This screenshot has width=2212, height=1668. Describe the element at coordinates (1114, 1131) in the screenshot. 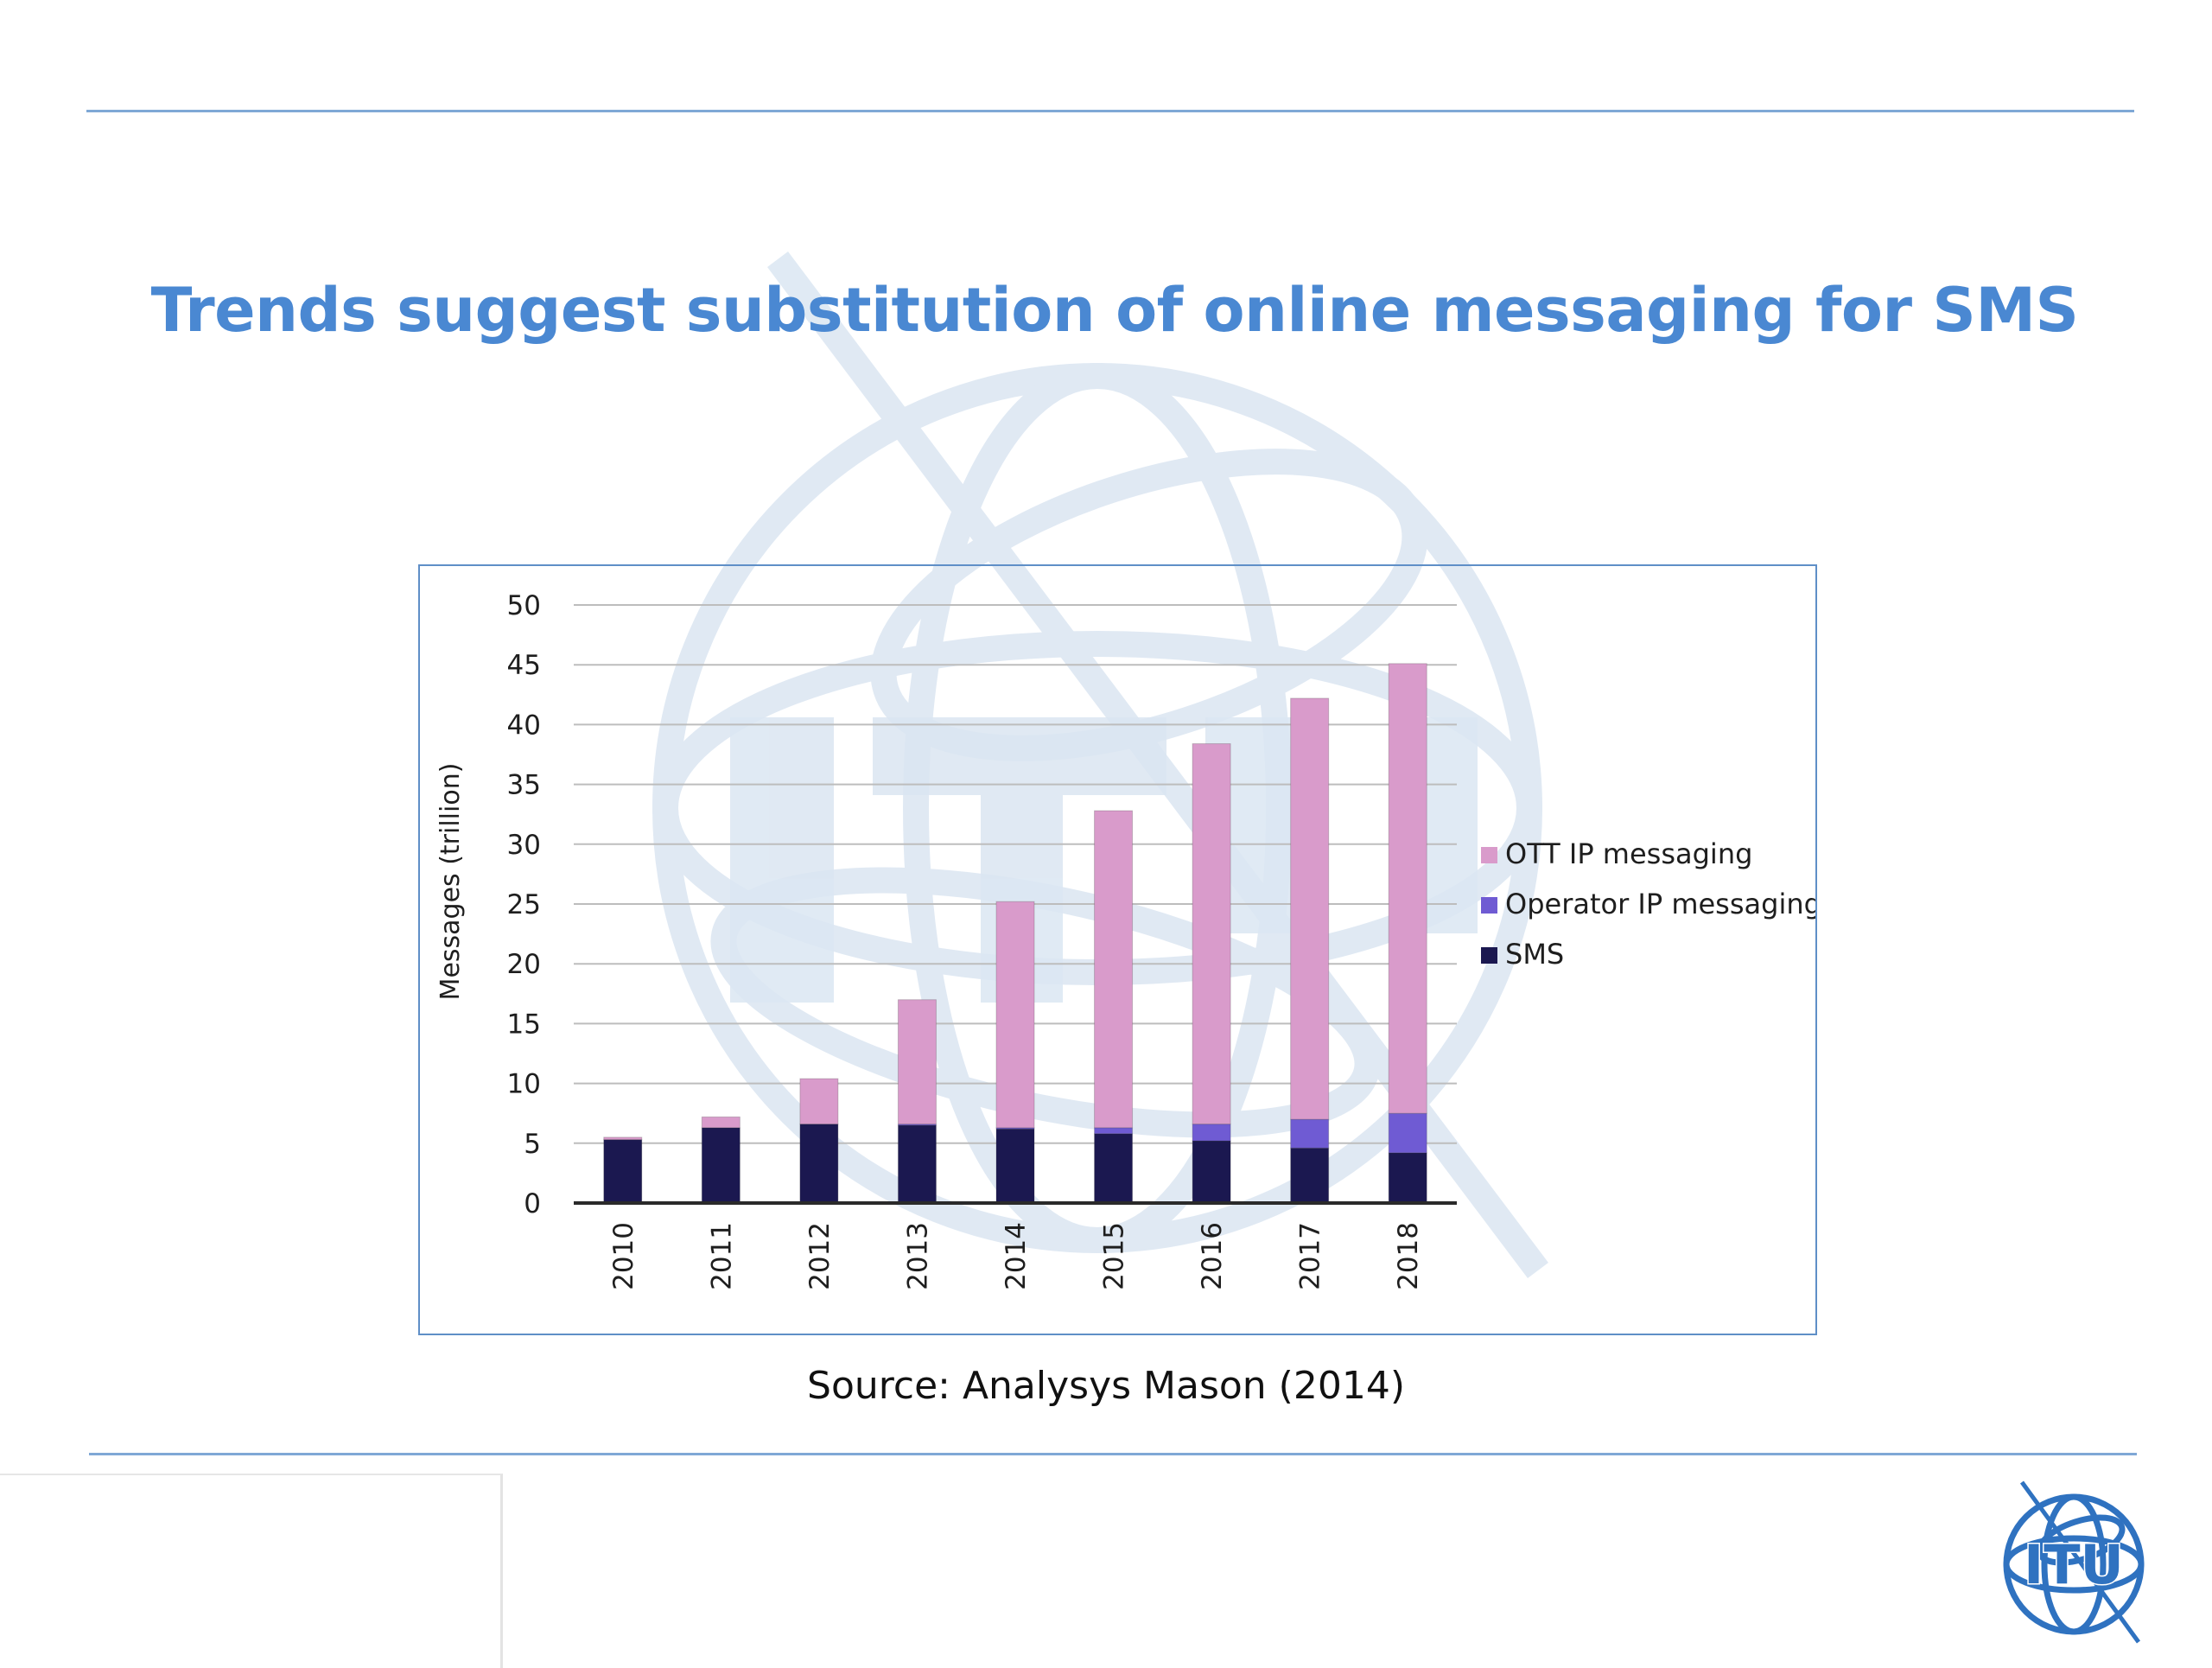

I see `bar-segment-operator-ip-messaging-2015` at that location.